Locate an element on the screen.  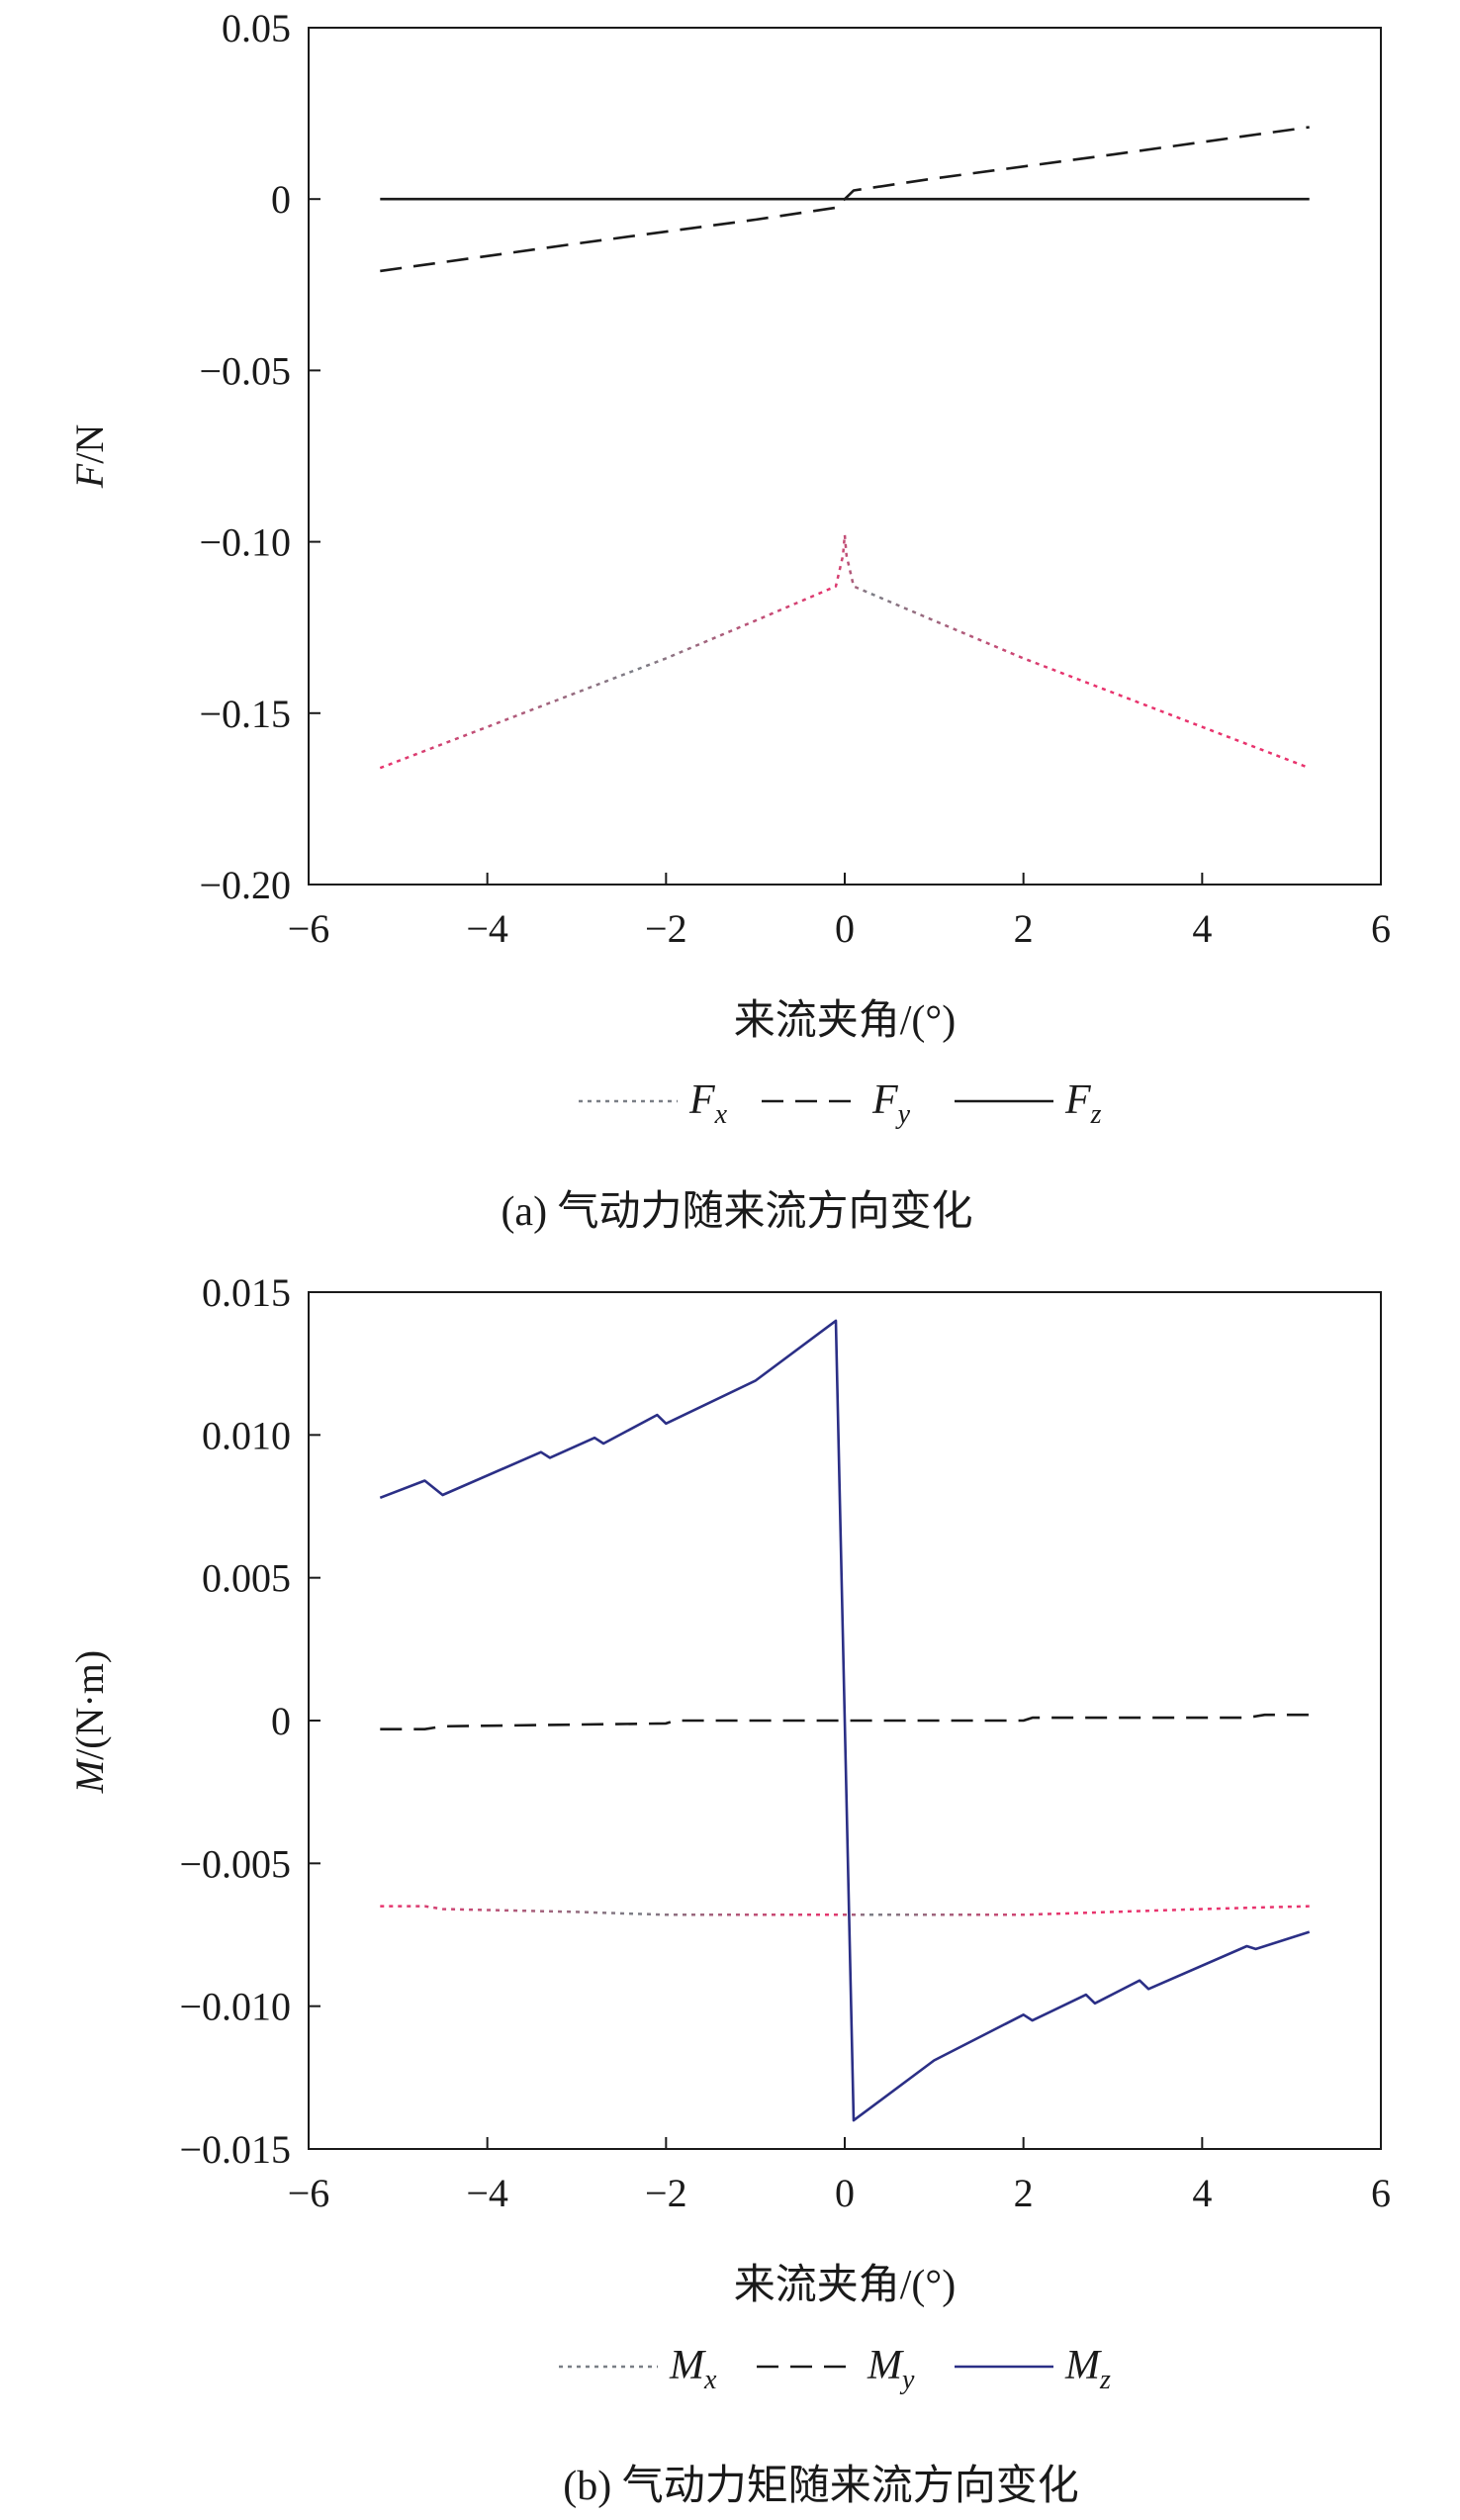
series-mx-line is located at coordinates (845, 1910).